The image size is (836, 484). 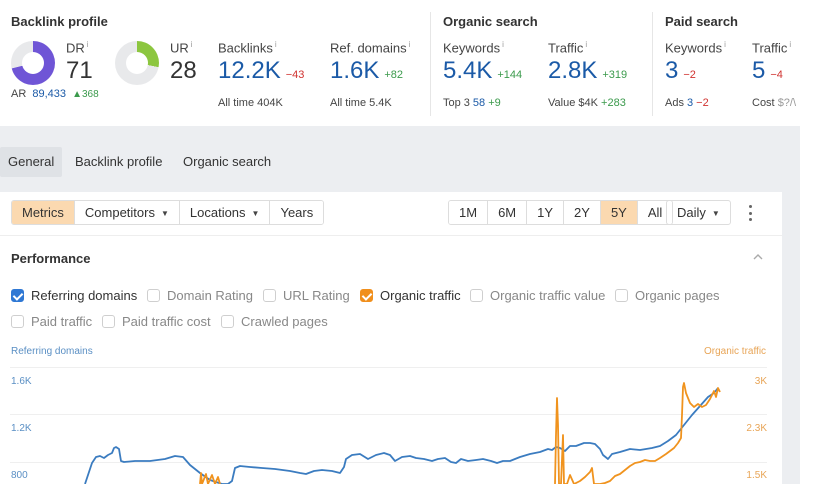 What do you see at coordinates (759, 71) in the screenshot?
I see `paid-traffic-value: 5` at bounding box center [759, 71].